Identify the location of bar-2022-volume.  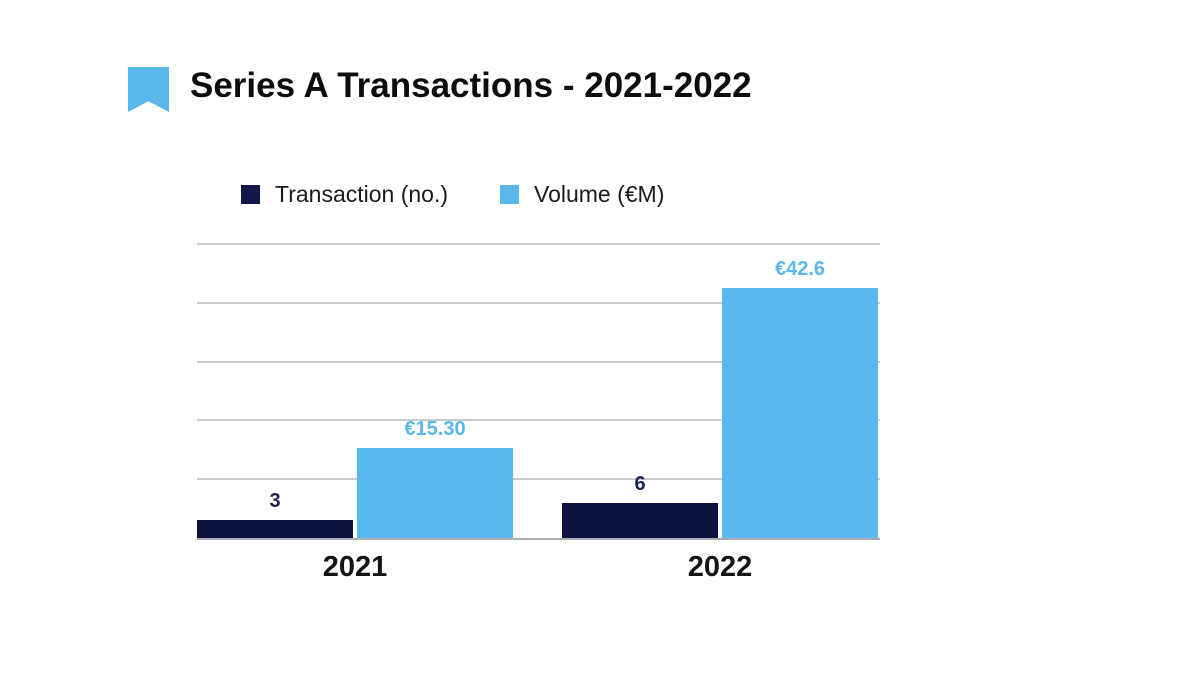
(800, 412).